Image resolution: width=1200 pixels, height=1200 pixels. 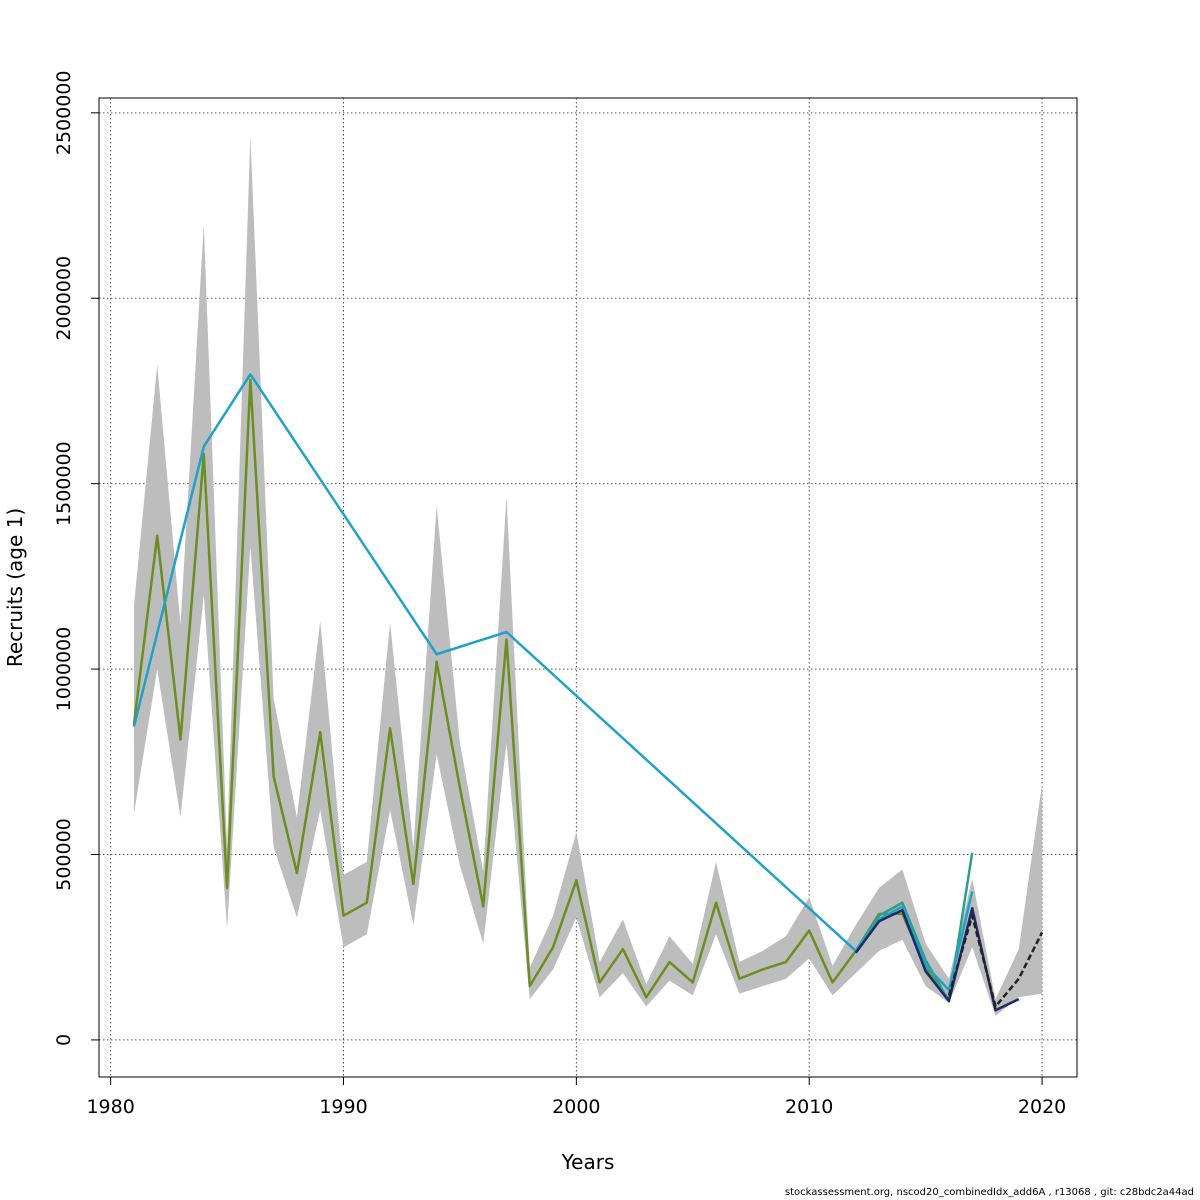 I want to click on x-tick-label: 1990, so click(x=343, y=1107).